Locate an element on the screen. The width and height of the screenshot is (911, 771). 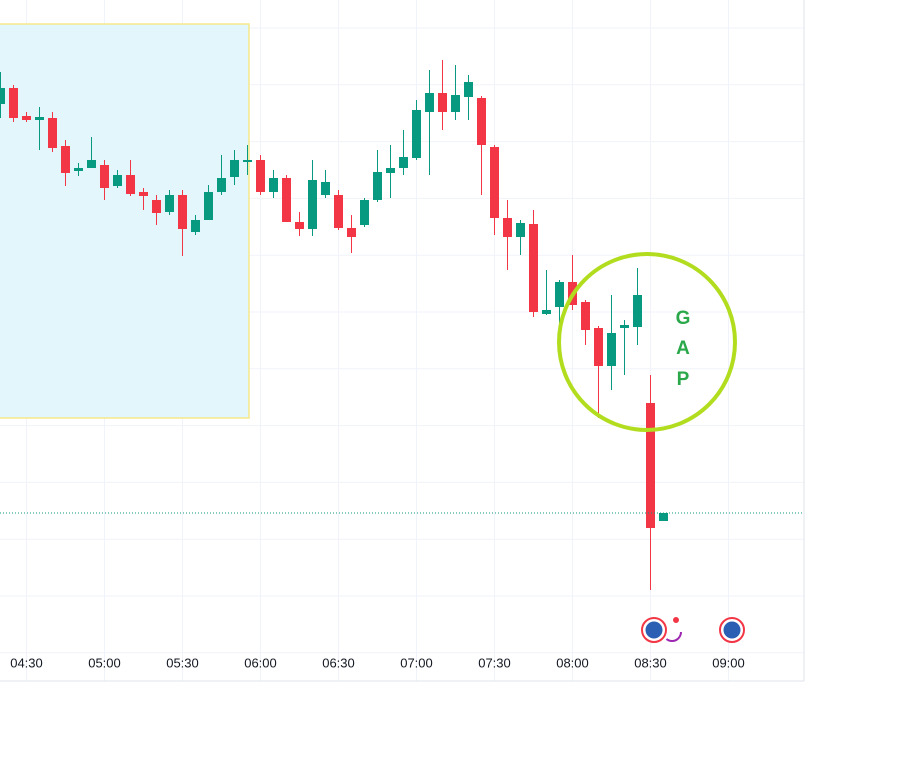
x-tick-label: 05:30 is located at coordinates (182, 662).